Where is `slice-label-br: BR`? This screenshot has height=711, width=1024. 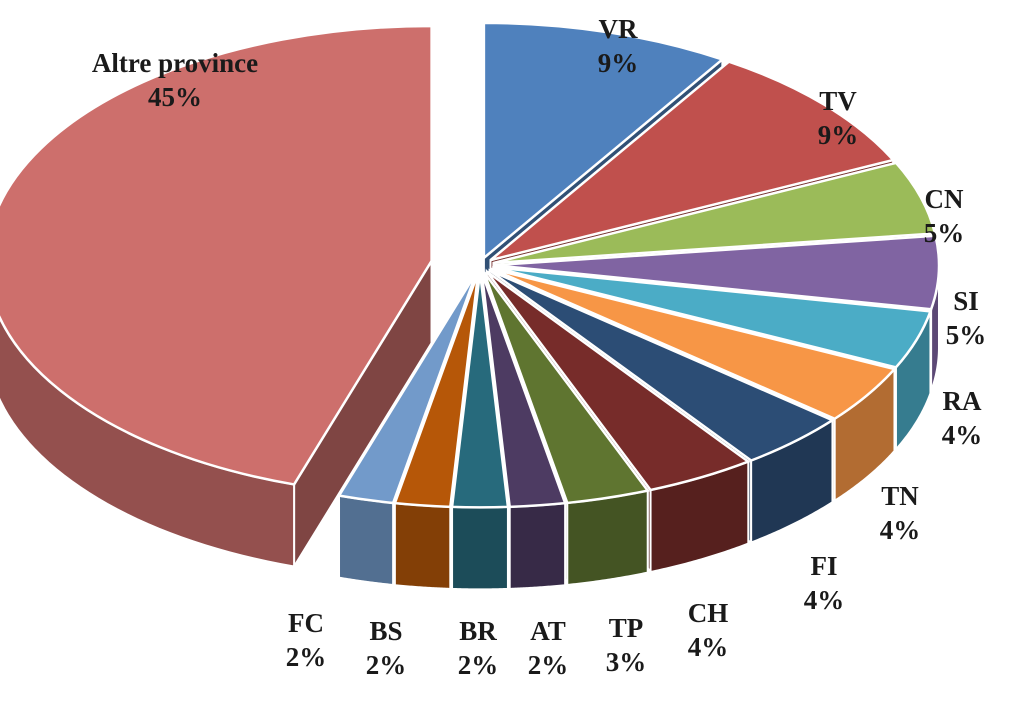 slice-label-br: BR is located at coordinates (478, 631).